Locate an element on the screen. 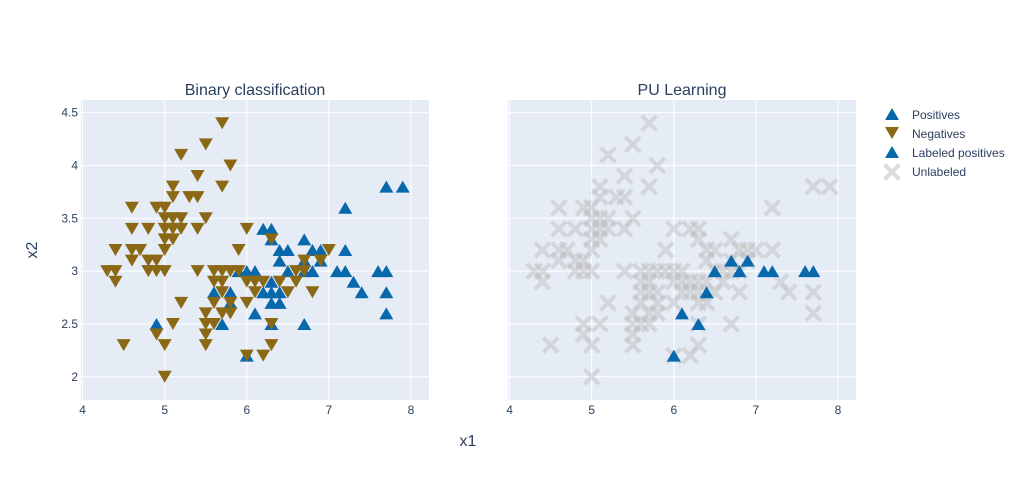  legend-item-positives: Positives is located at coordinates (922, 115).